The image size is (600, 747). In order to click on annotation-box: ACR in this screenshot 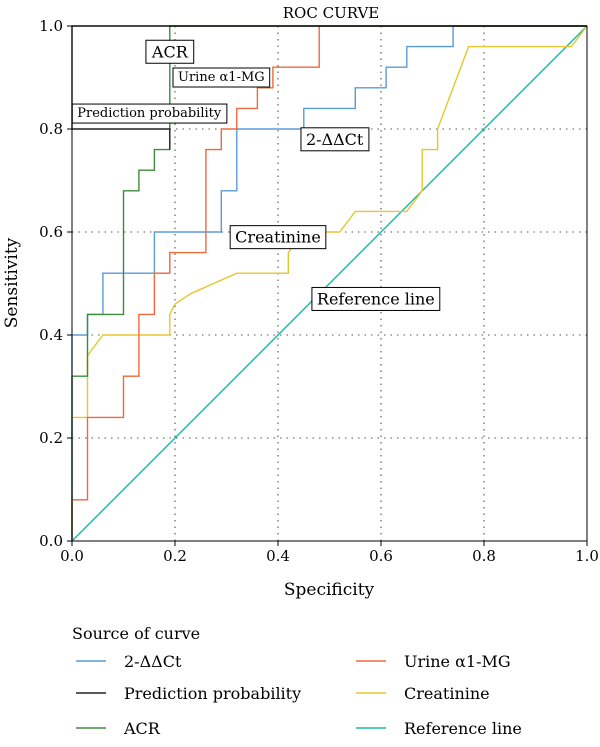, I will do `click(170, 51)`.